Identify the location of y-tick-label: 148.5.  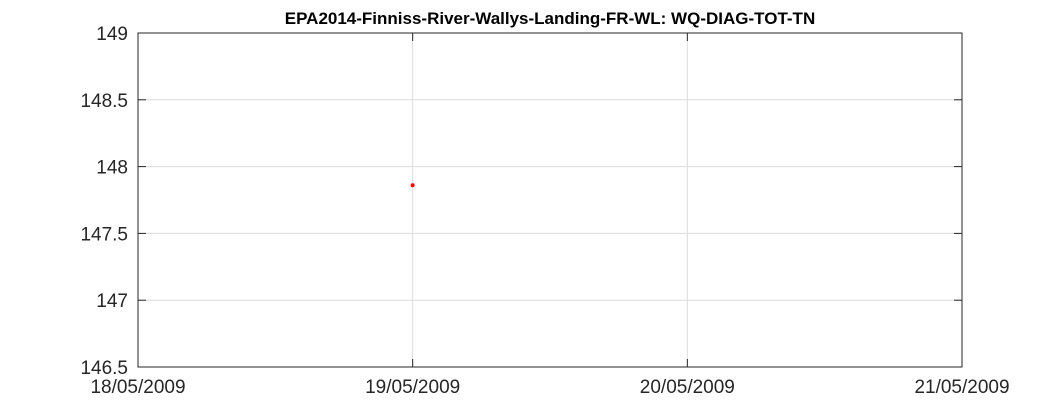
(104, 101).